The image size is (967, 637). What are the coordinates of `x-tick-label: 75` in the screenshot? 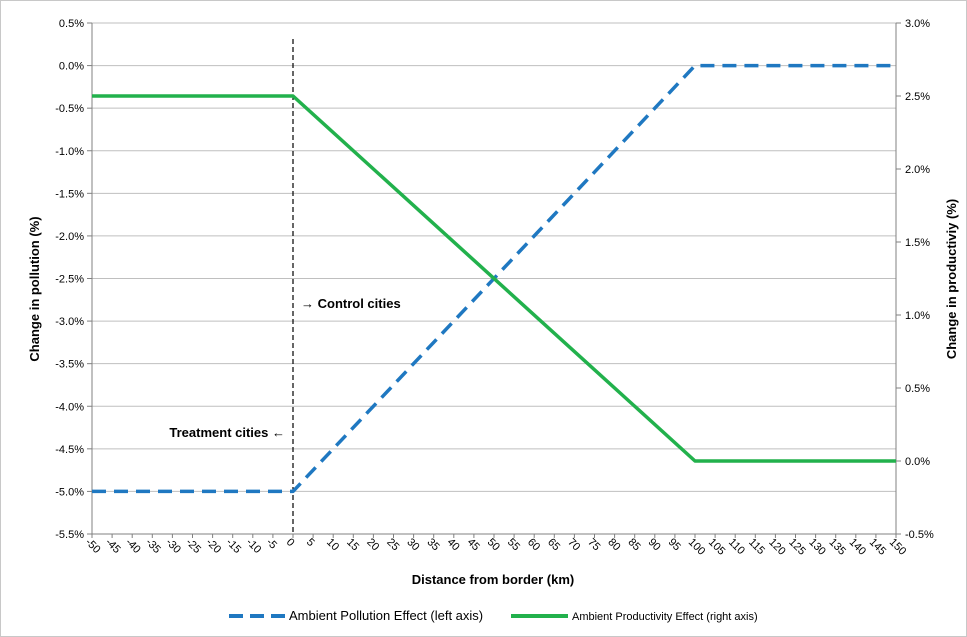 It's located at (593, 544).